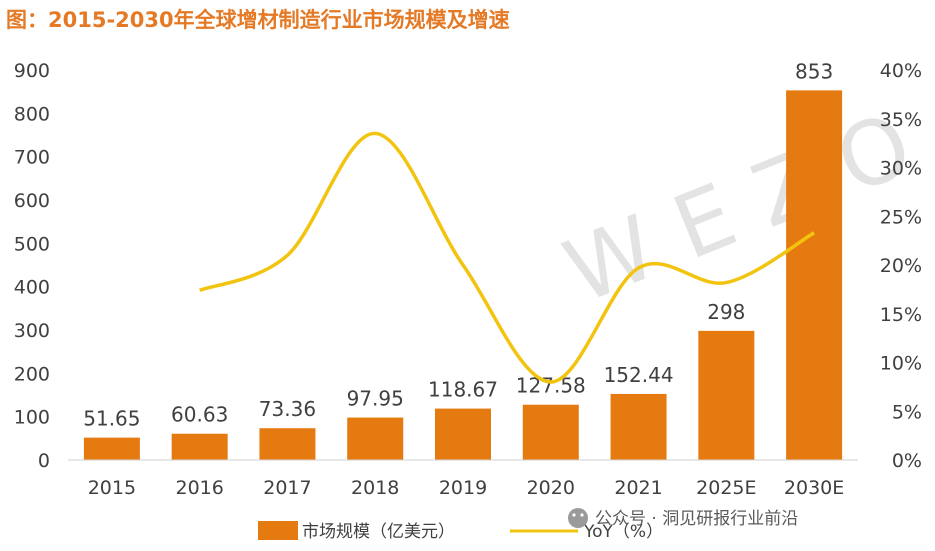 This screenshot has height=551, width=935. Describe the element at coordinates (463, 488) in the screenshot. I see `x-tick-2019: 2019` at that location.